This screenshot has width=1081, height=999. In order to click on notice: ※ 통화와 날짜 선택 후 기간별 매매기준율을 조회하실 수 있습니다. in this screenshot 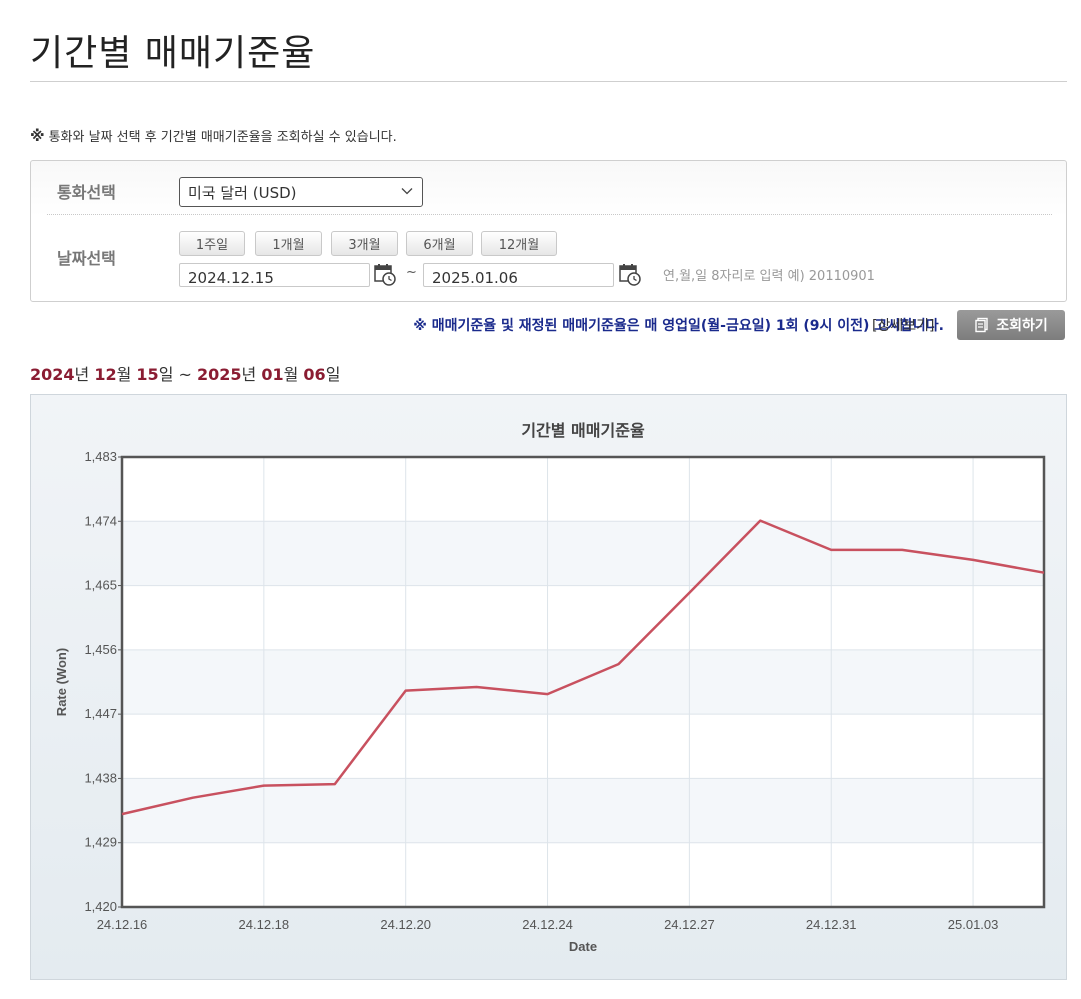, I will do `click(213, 135)`.